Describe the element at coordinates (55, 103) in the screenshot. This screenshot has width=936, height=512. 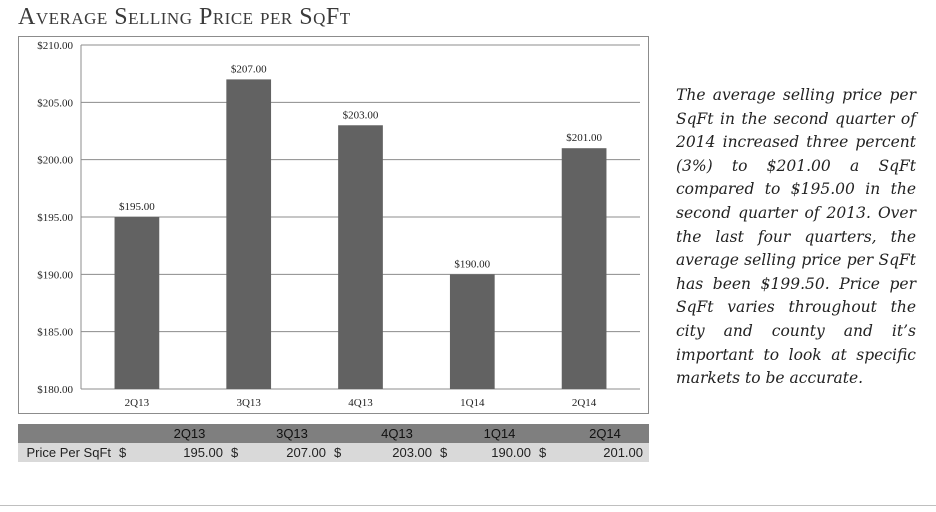
I see `y-tick-label: $205.00` at that location.